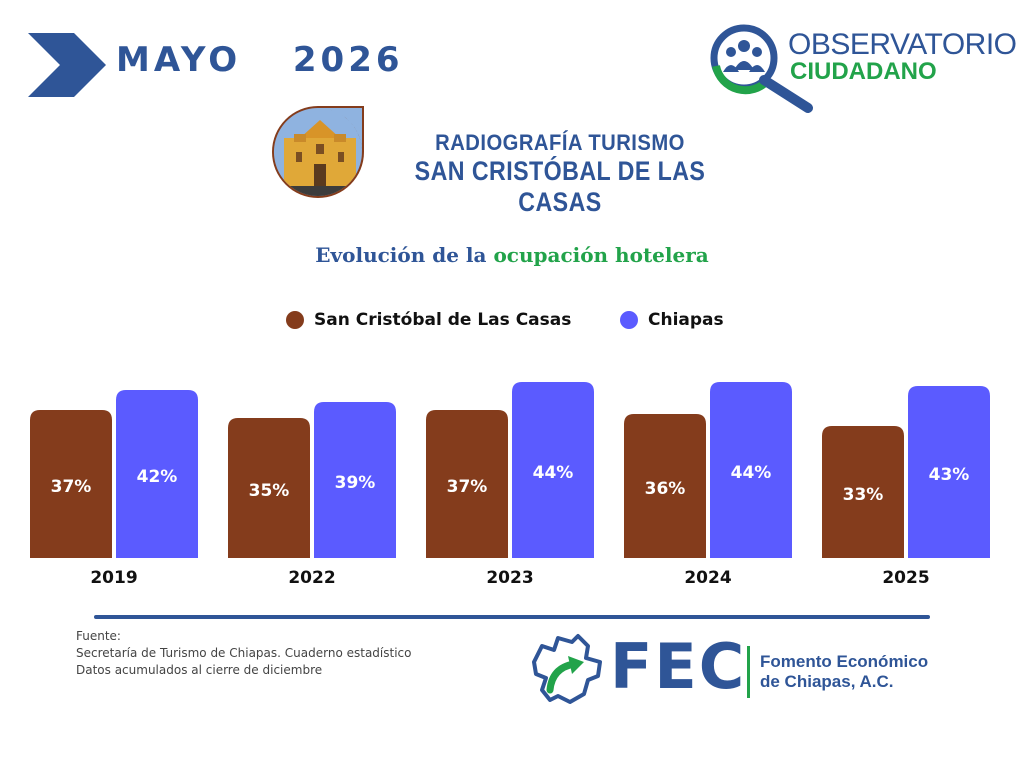 This screenshot has height=768, width=1024. Describe the element at coordinates (509, 578) in the screenshot. I see `x-tick-label: 2023` at that location.